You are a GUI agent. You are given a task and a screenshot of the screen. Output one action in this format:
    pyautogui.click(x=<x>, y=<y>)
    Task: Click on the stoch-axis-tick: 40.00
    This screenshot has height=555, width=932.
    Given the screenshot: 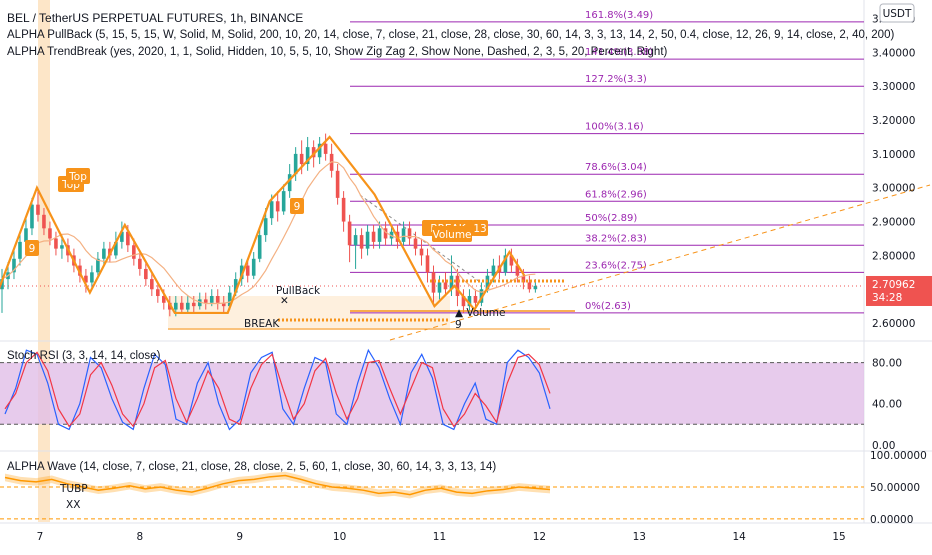 What is the action you would take?
    pyautogui.click(x=887, y=405)
    